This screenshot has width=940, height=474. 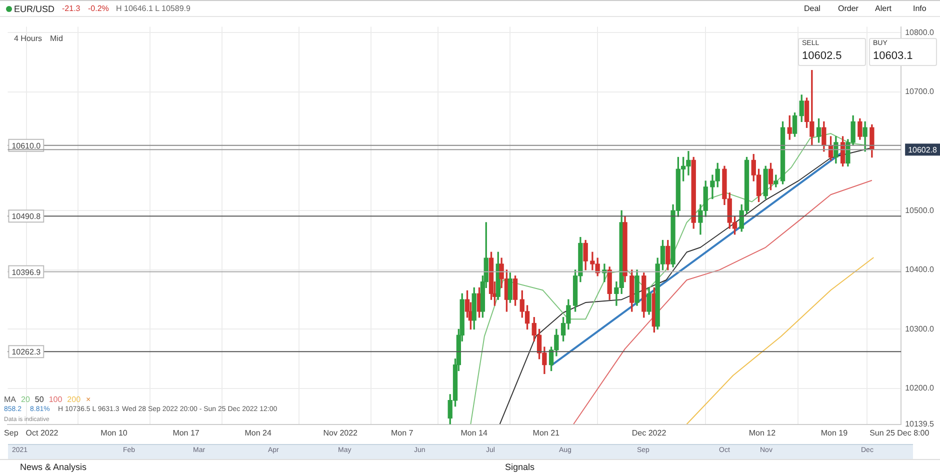 What do you see at coordinates (258, 433) in the screenshot?
I see `x-tick-label: Mon 24` at bounding box center [258, 433].